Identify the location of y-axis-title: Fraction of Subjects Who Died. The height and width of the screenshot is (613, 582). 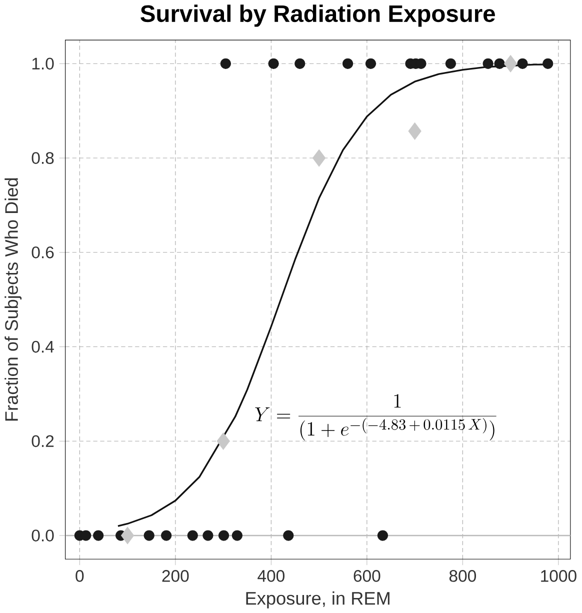
(13, 299).